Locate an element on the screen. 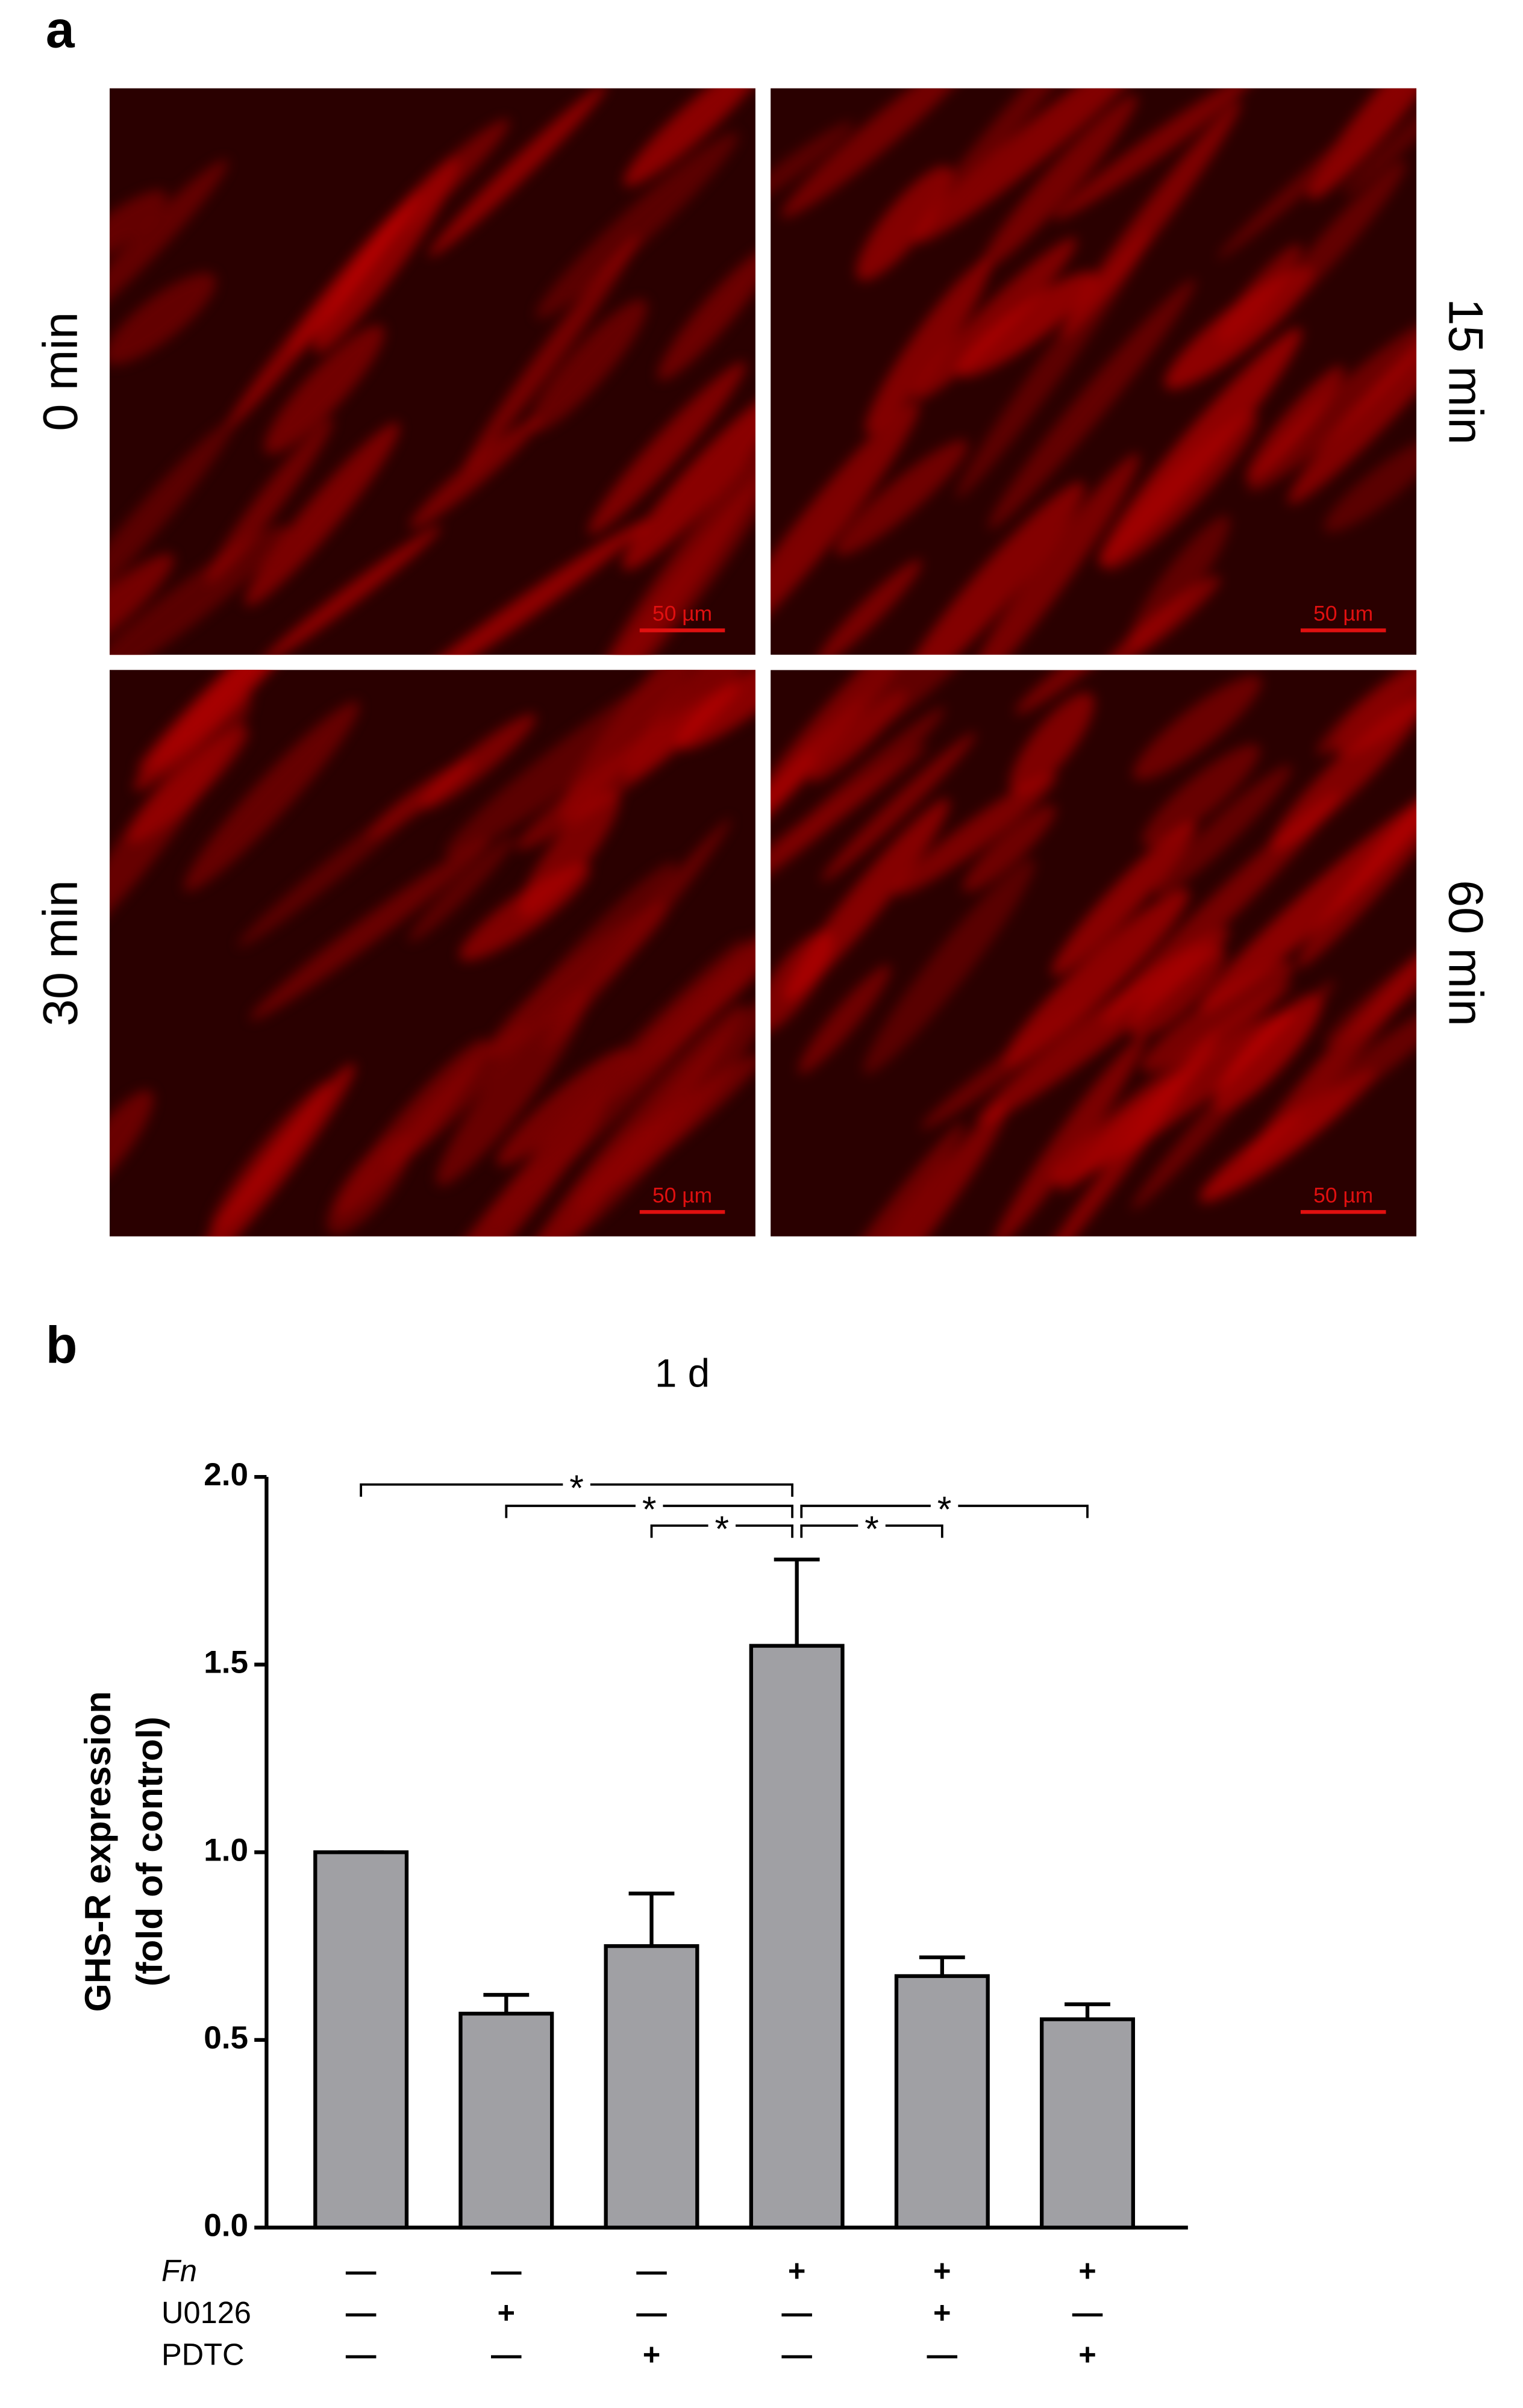 The height and width of the screenshot is (2408, 1523). chart-title: 1 d is located at coordinates (683, 1374).